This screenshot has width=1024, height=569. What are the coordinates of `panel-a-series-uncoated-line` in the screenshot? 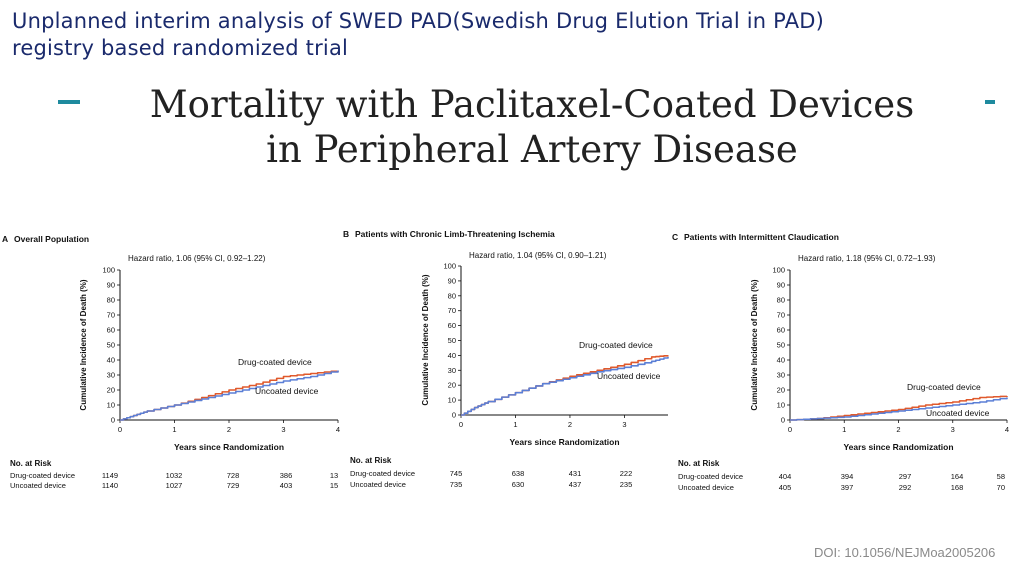 It's located at (229, 395).